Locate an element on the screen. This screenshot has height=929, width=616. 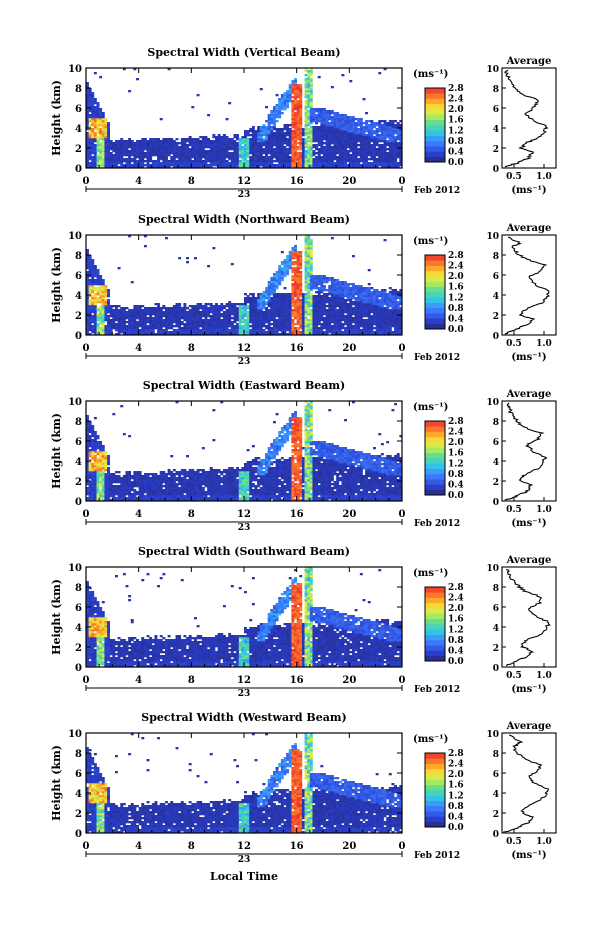
average-profile-line is located at coordinates (526, 118).